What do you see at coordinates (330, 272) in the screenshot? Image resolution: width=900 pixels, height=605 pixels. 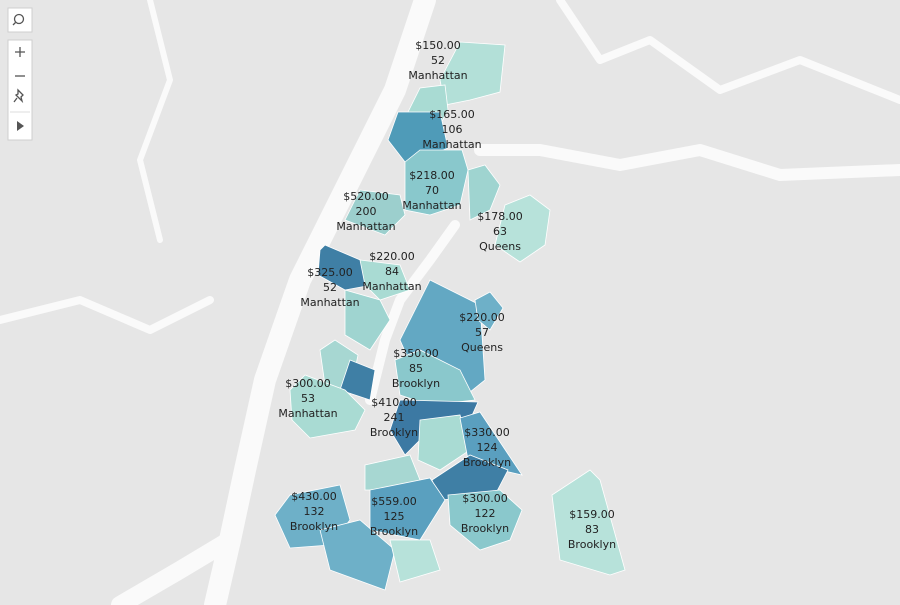 I see `region-price: $325.00` at bounding box center [330, 272].